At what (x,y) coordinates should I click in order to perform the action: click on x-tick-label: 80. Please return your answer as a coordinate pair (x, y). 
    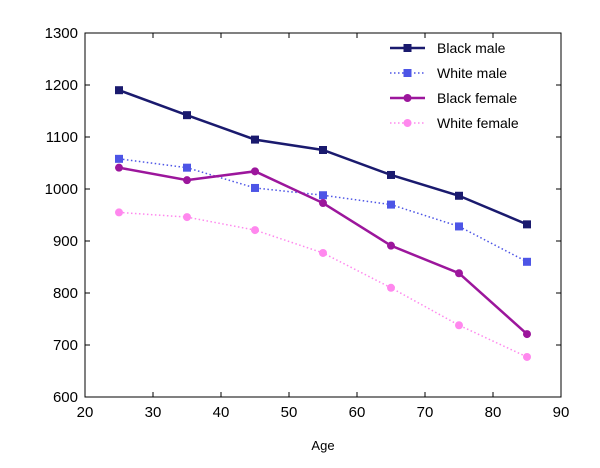
    Looking at the image, I should click on (493, 412).